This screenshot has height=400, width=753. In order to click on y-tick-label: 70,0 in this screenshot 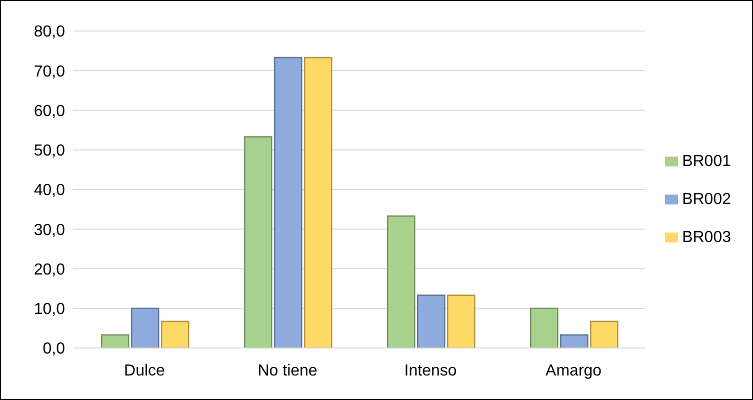, I will do `click(50, 71)`.